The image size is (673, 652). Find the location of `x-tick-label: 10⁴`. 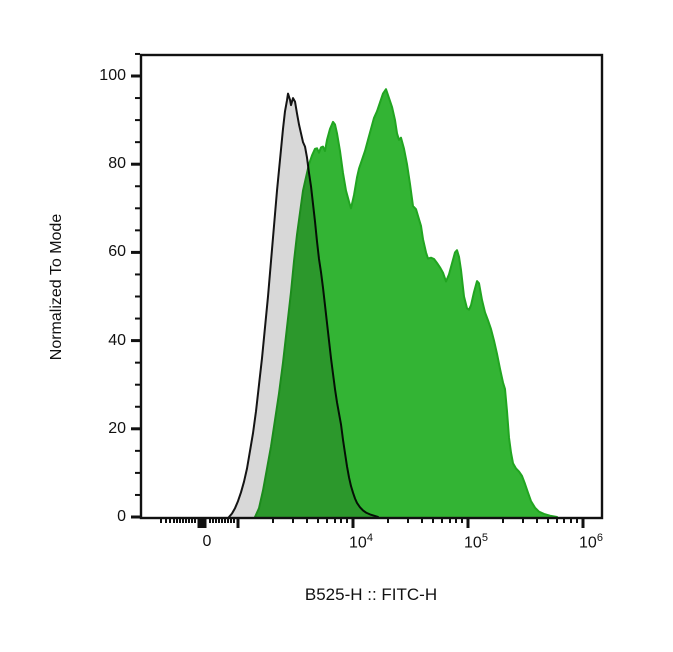

x-tick-label: 10⁴ is located at coordinates (361, 542).